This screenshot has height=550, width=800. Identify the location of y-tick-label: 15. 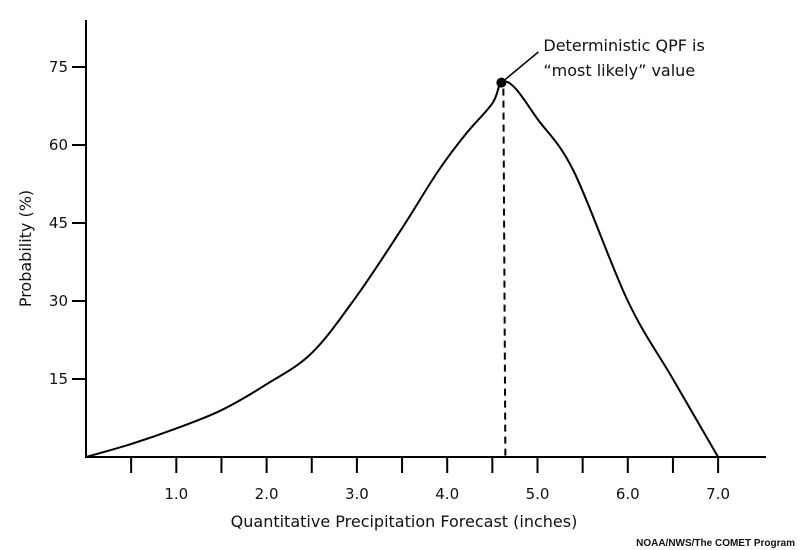
(58, 379).